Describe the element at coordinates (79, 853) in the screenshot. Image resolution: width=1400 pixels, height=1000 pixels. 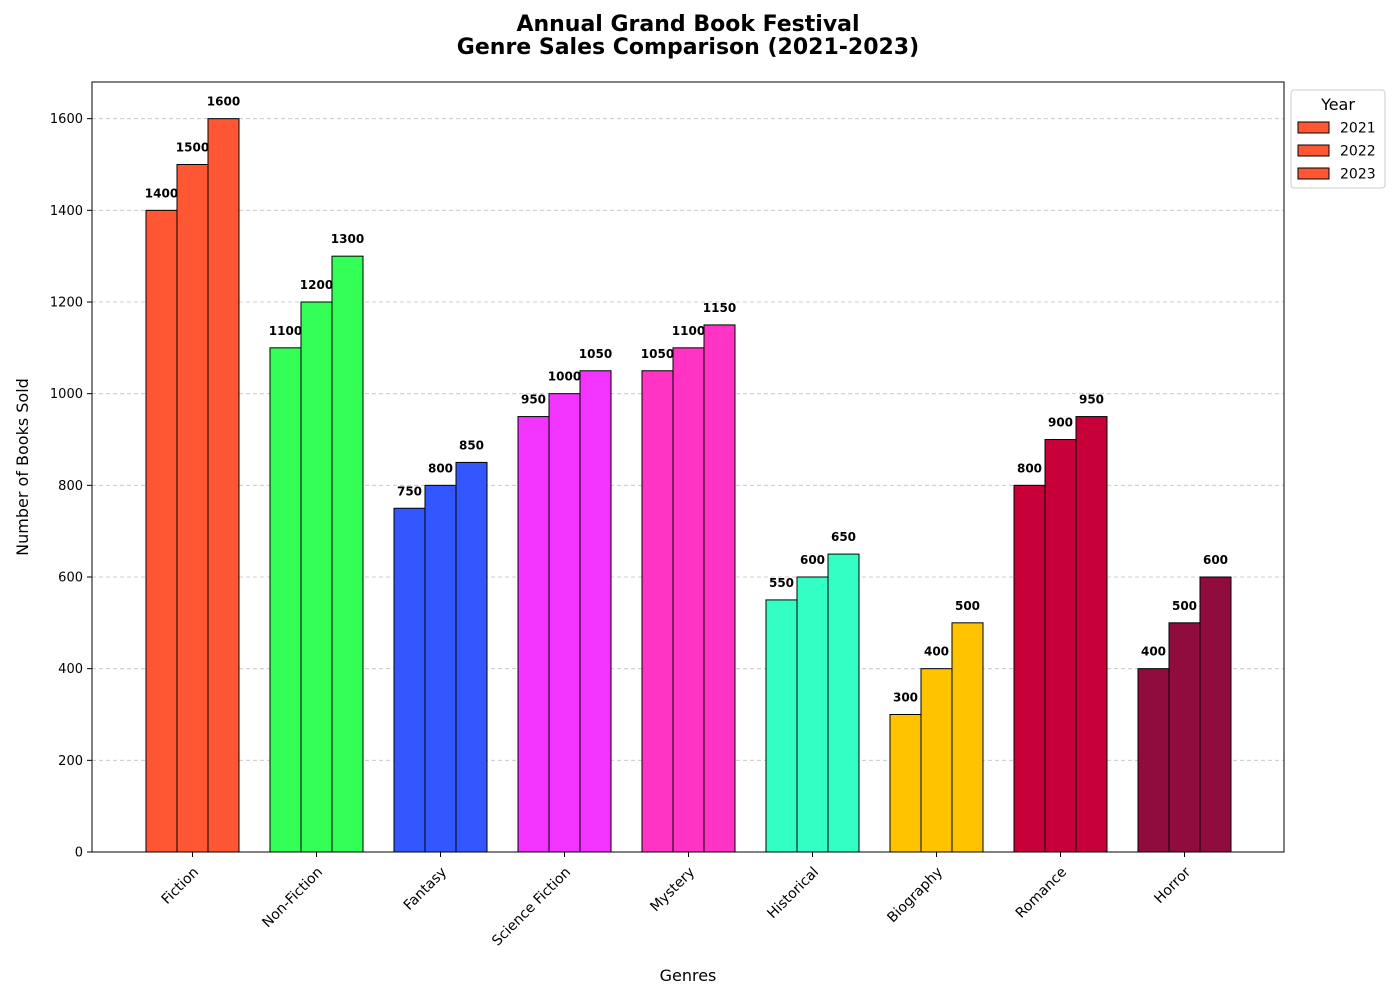
I see `y-tick-label: 0` at that location.